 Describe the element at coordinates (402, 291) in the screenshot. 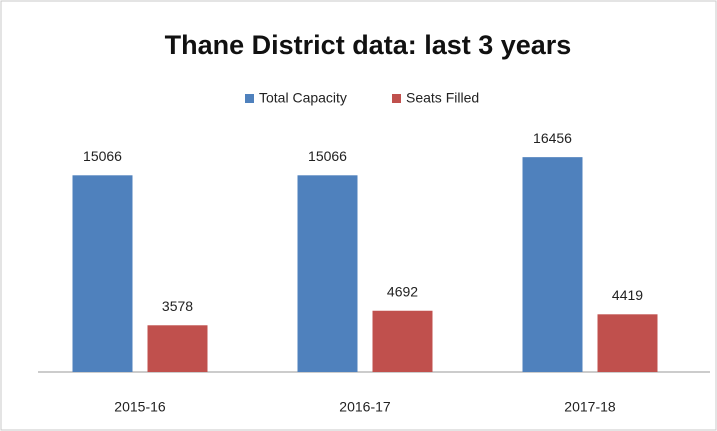

I see `data-label: 4692` at that location.